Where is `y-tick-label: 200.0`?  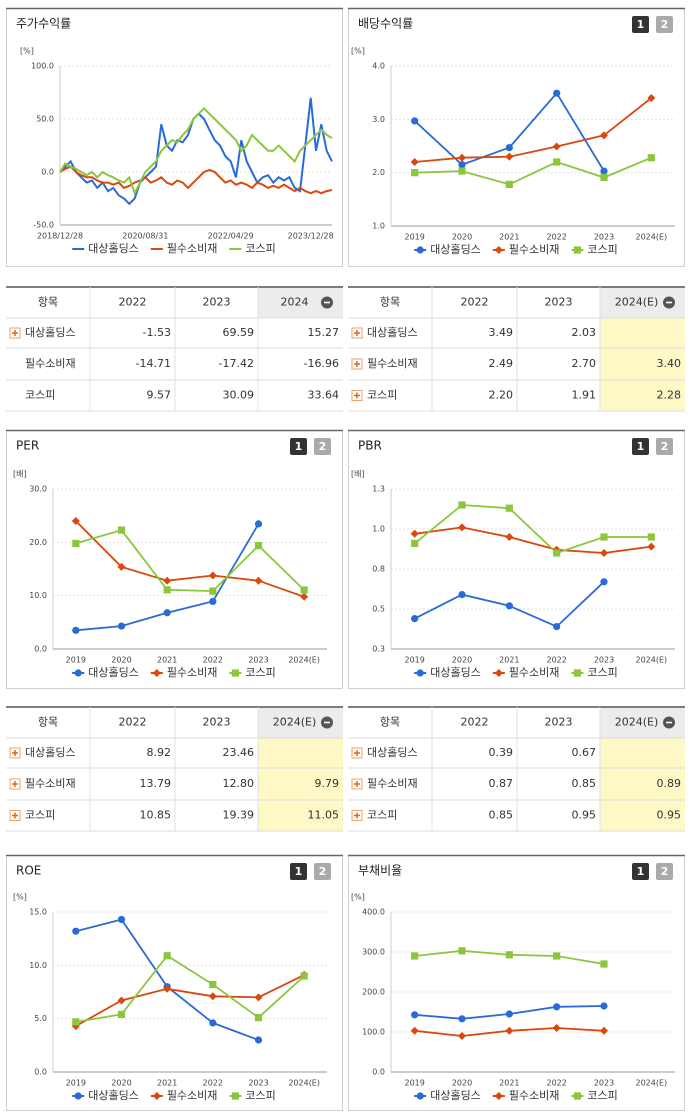 y-tick-label: 200.0 is located at coordinates (373, 992).